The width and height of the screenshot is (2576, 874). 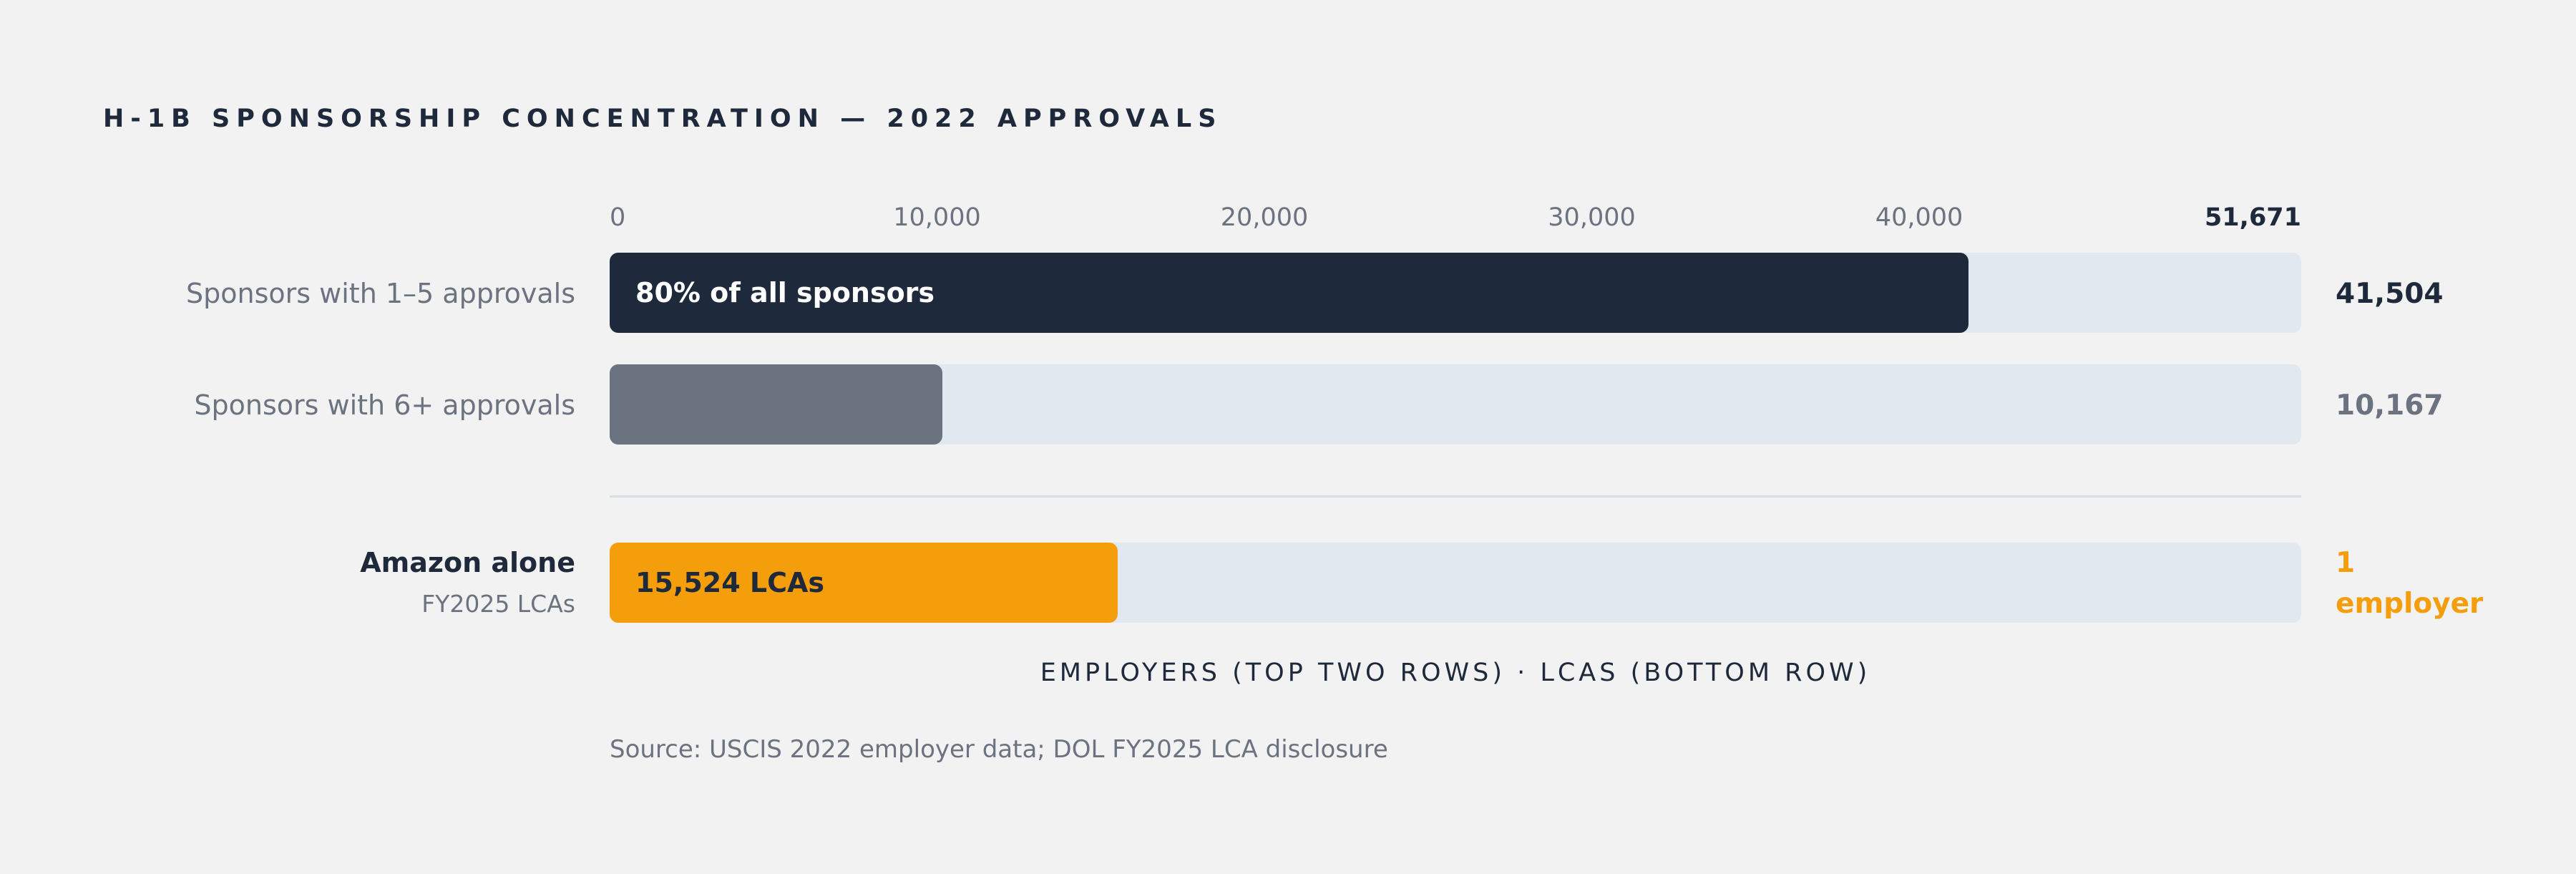 What do you see at coordinates (1919, 218) in the screenshot?
I see `x-tick-label: 40,000` at bounding box center [1919, 218].